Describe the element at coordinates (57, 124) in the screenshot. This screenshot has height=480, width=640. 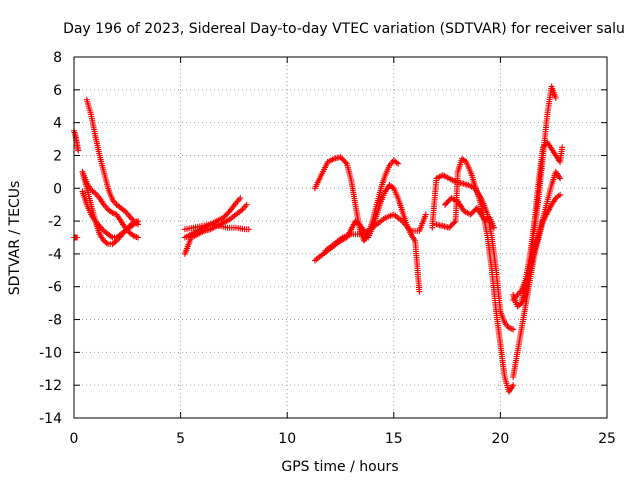
I see `y-tick-label: 4` at that location.